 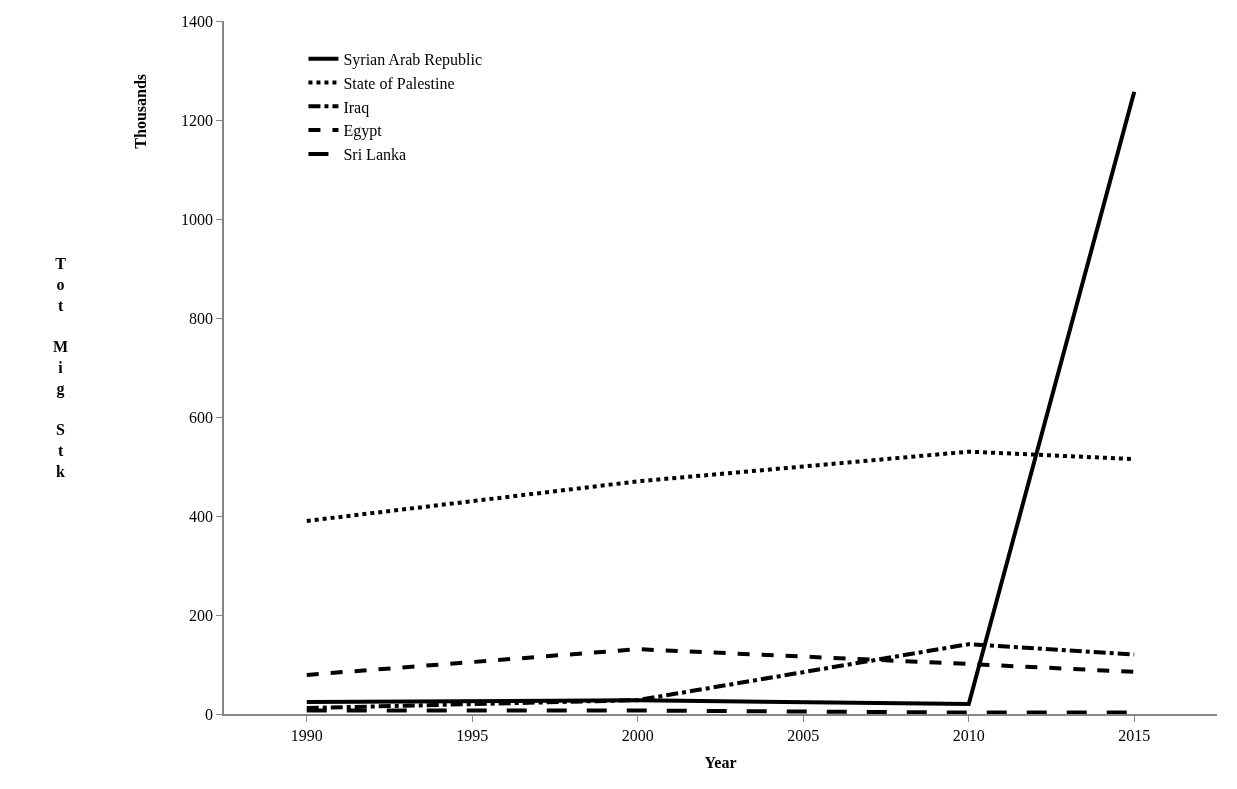 I want to click on x-tick-label: 1995, so click(x=472, y=735).